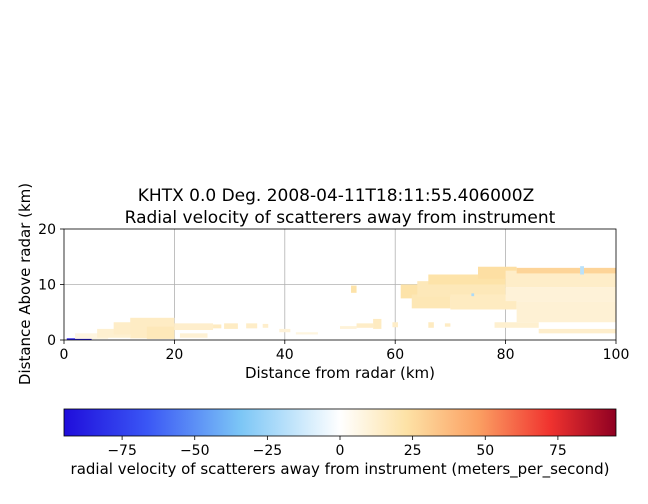 Image resolution: width=648 pixels, height=504 pixels. I want to click on colorbar-tick-label: −50, so click(195, 451).